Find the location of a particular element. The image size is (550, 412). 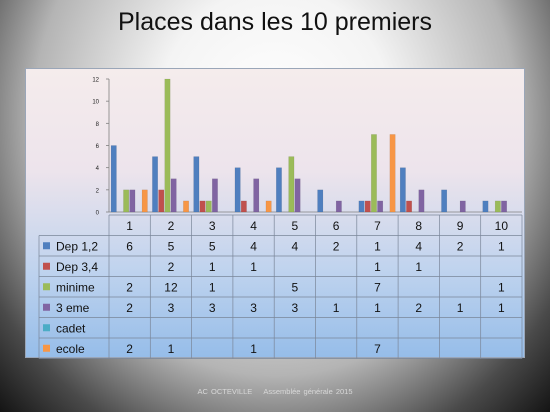

footer-event: Assemblée générale 2015 is located at coordinates (308, 391).